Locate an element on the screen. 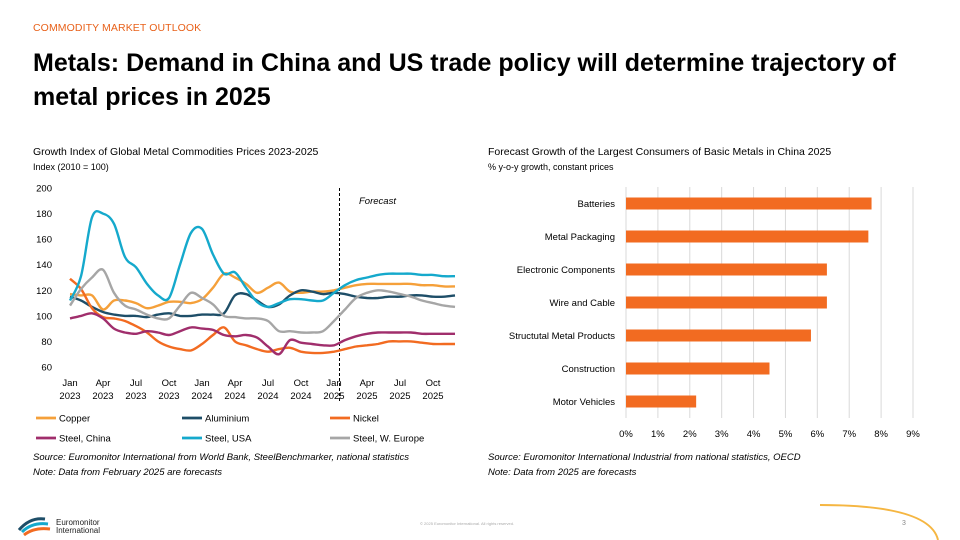 This screenshot has width=960, height=540. logo-line-1: Euromonitor is located at coordinates (78, 522).